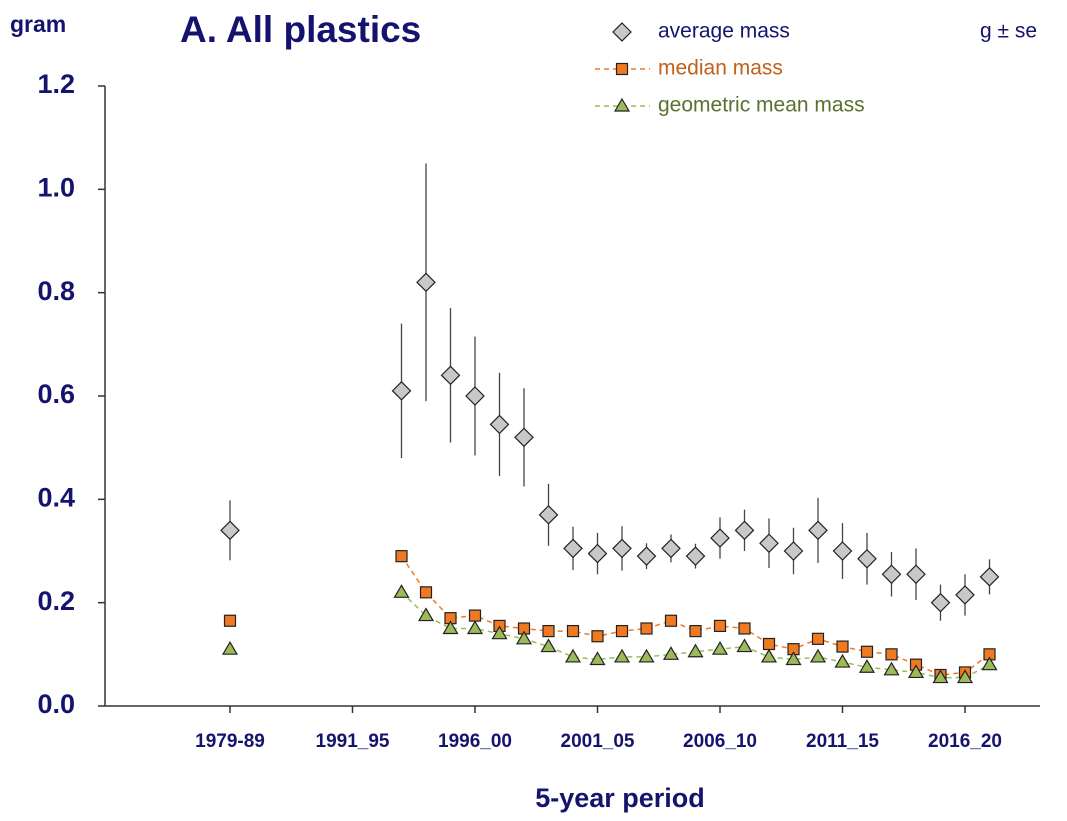  I want to click on legend-label: geometric mean mass, so click(761, 105).